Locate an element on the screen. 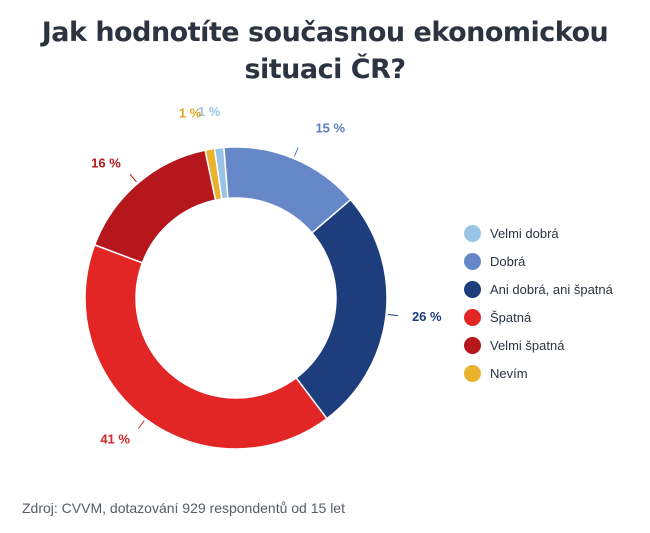  legend-label: Ani dobrá, ani špatná is located at coordinates (551, 289).